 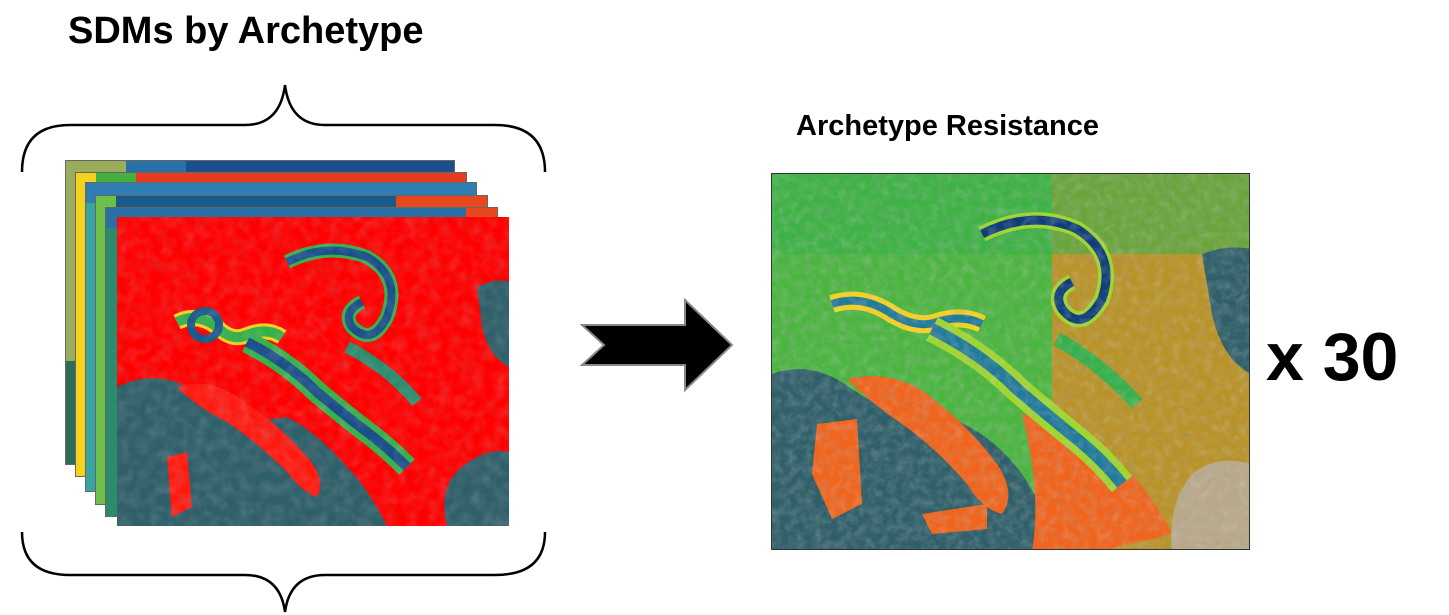 I want to click on bottom-brace, so click(x=283, y=572).